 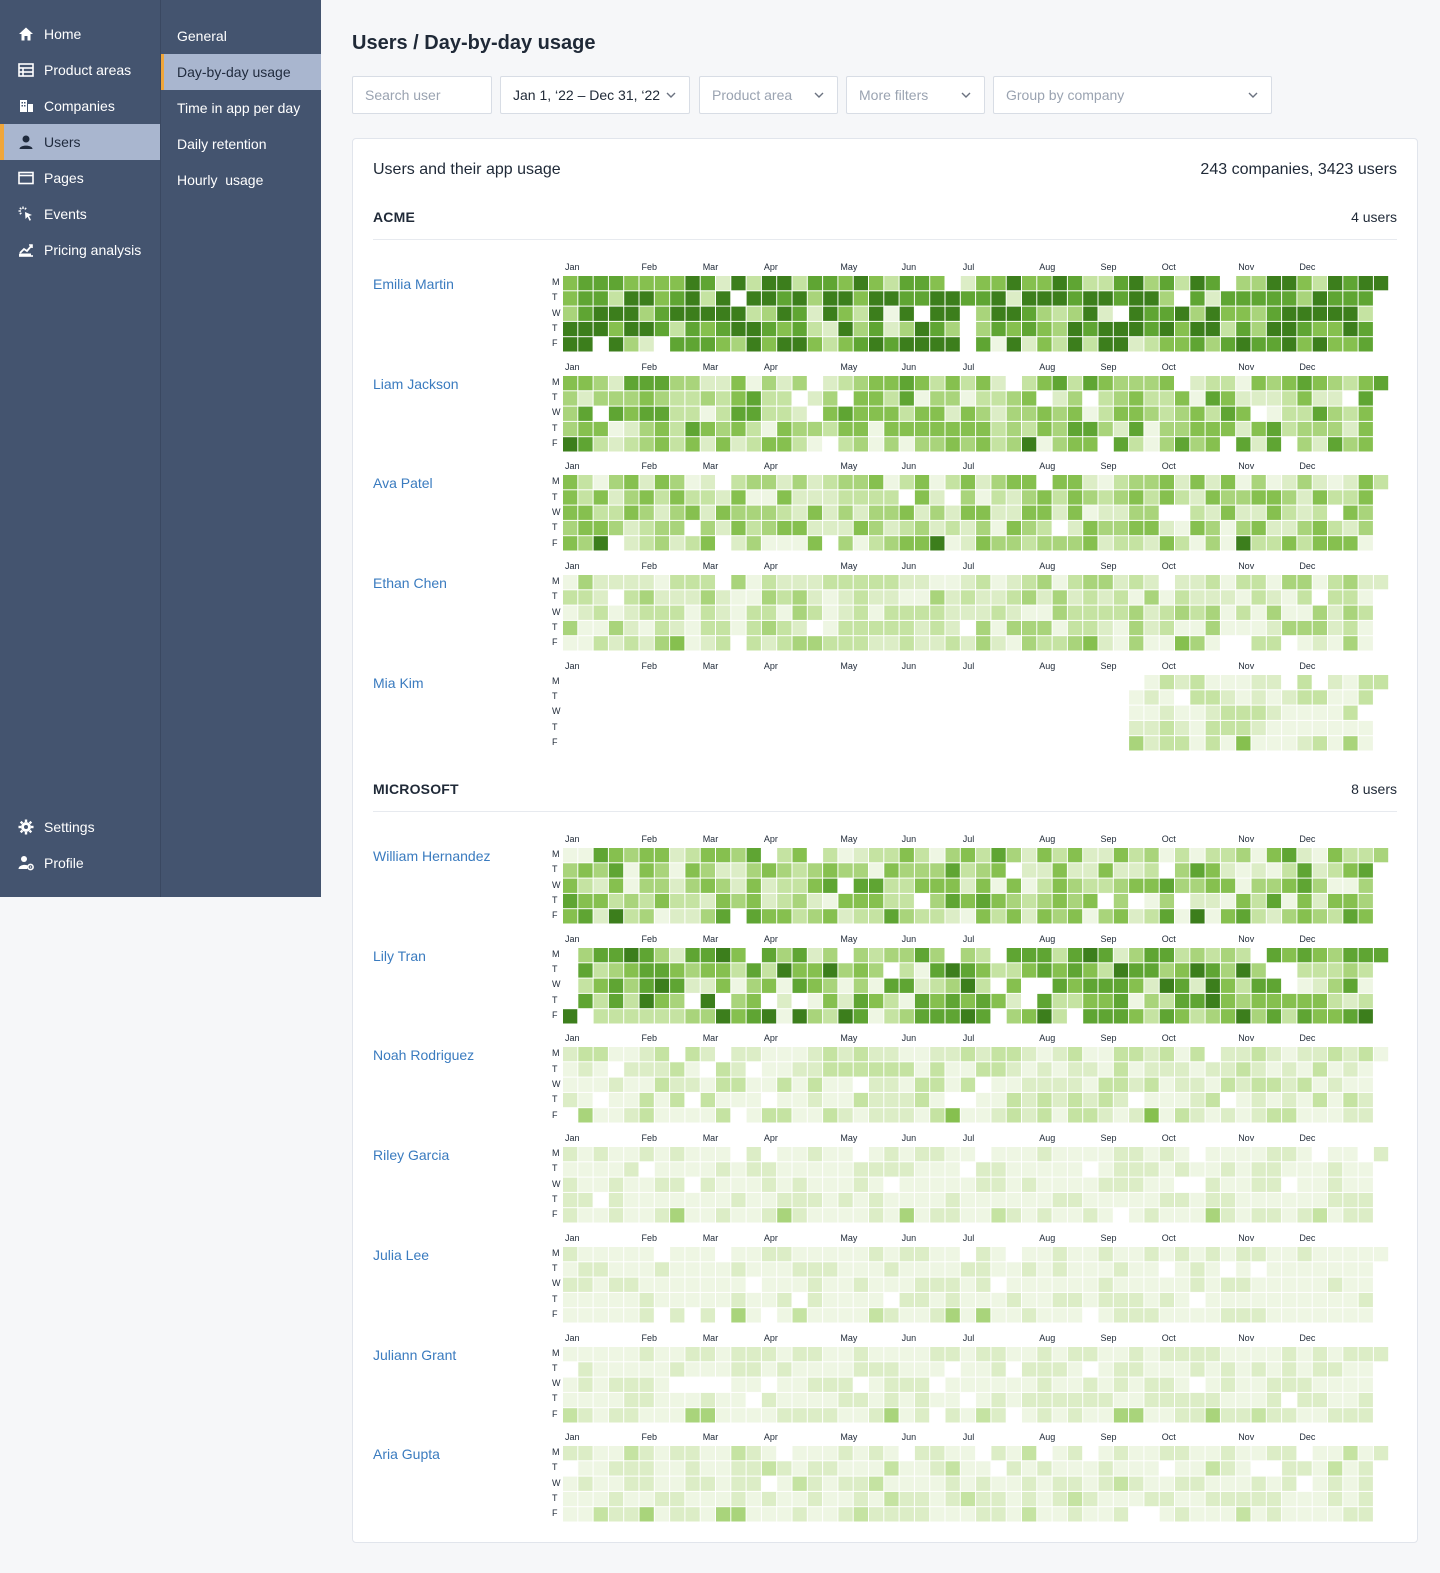 I want to click on user-name-link: Ethan Chen, so click(x=410, y=583).